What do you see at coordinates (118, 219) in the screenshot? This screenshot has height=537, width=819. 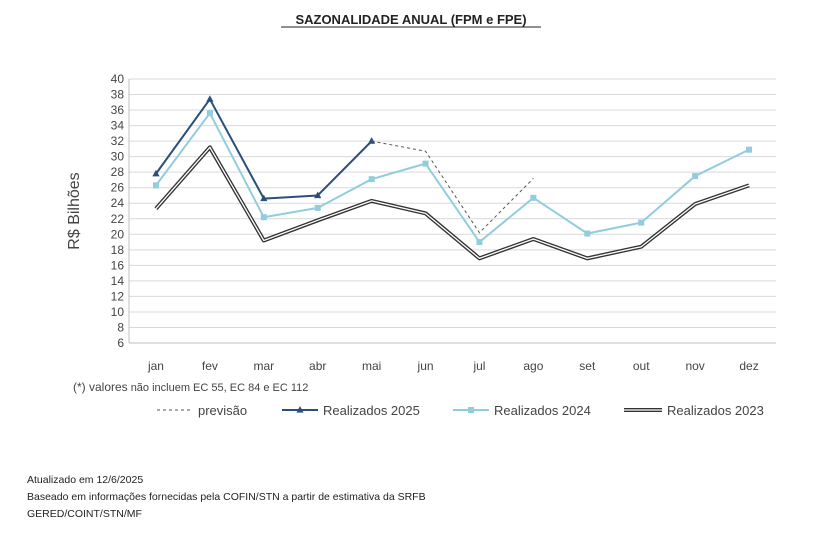 I see `y-tick-label: 22` at bounding box center [118, 219].